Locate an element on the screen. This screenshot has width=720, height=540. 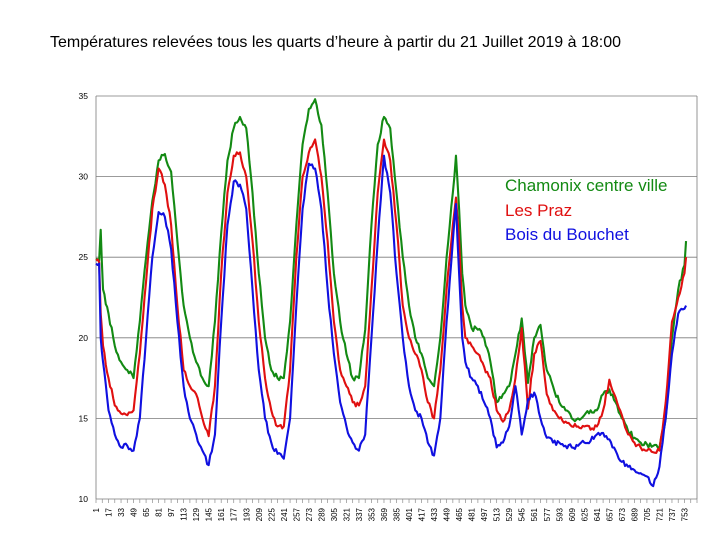
x-tick-label: 81 is located at coordinates (159, 511).